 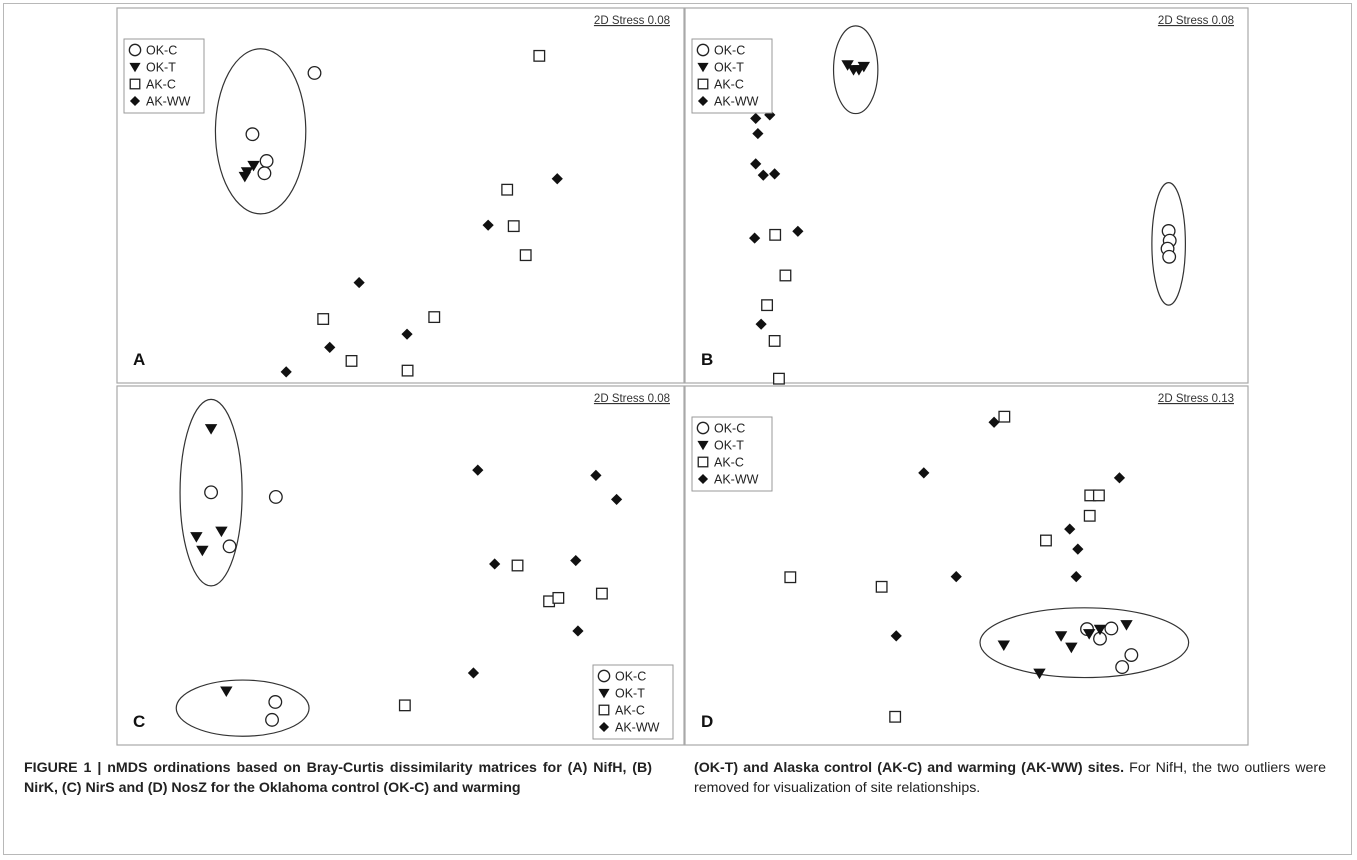 I want to click on stress-label: 2D Stress 0.13, so click(x=1196, y=399).